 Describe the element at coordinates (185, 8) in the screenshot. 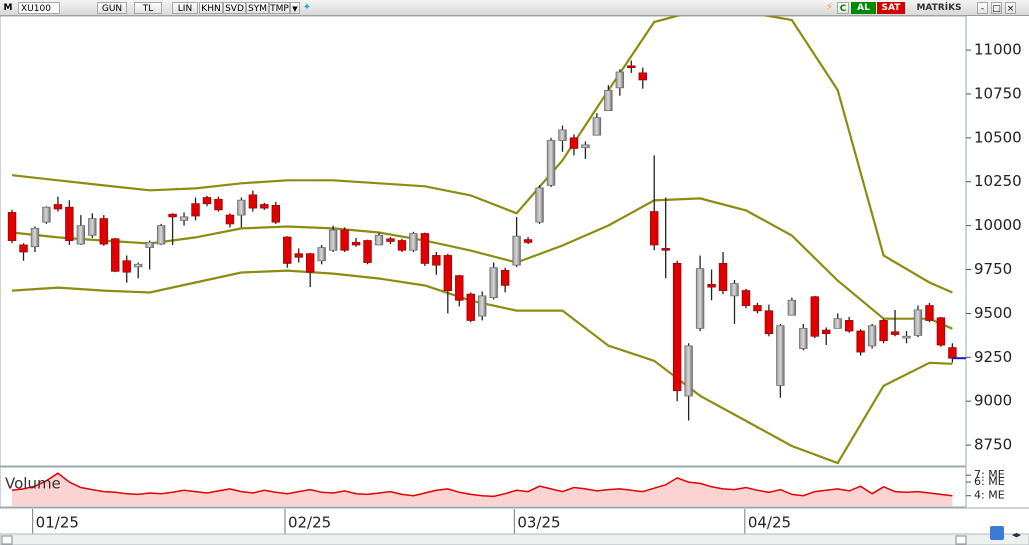

I see `line-button: LIN` at that location.